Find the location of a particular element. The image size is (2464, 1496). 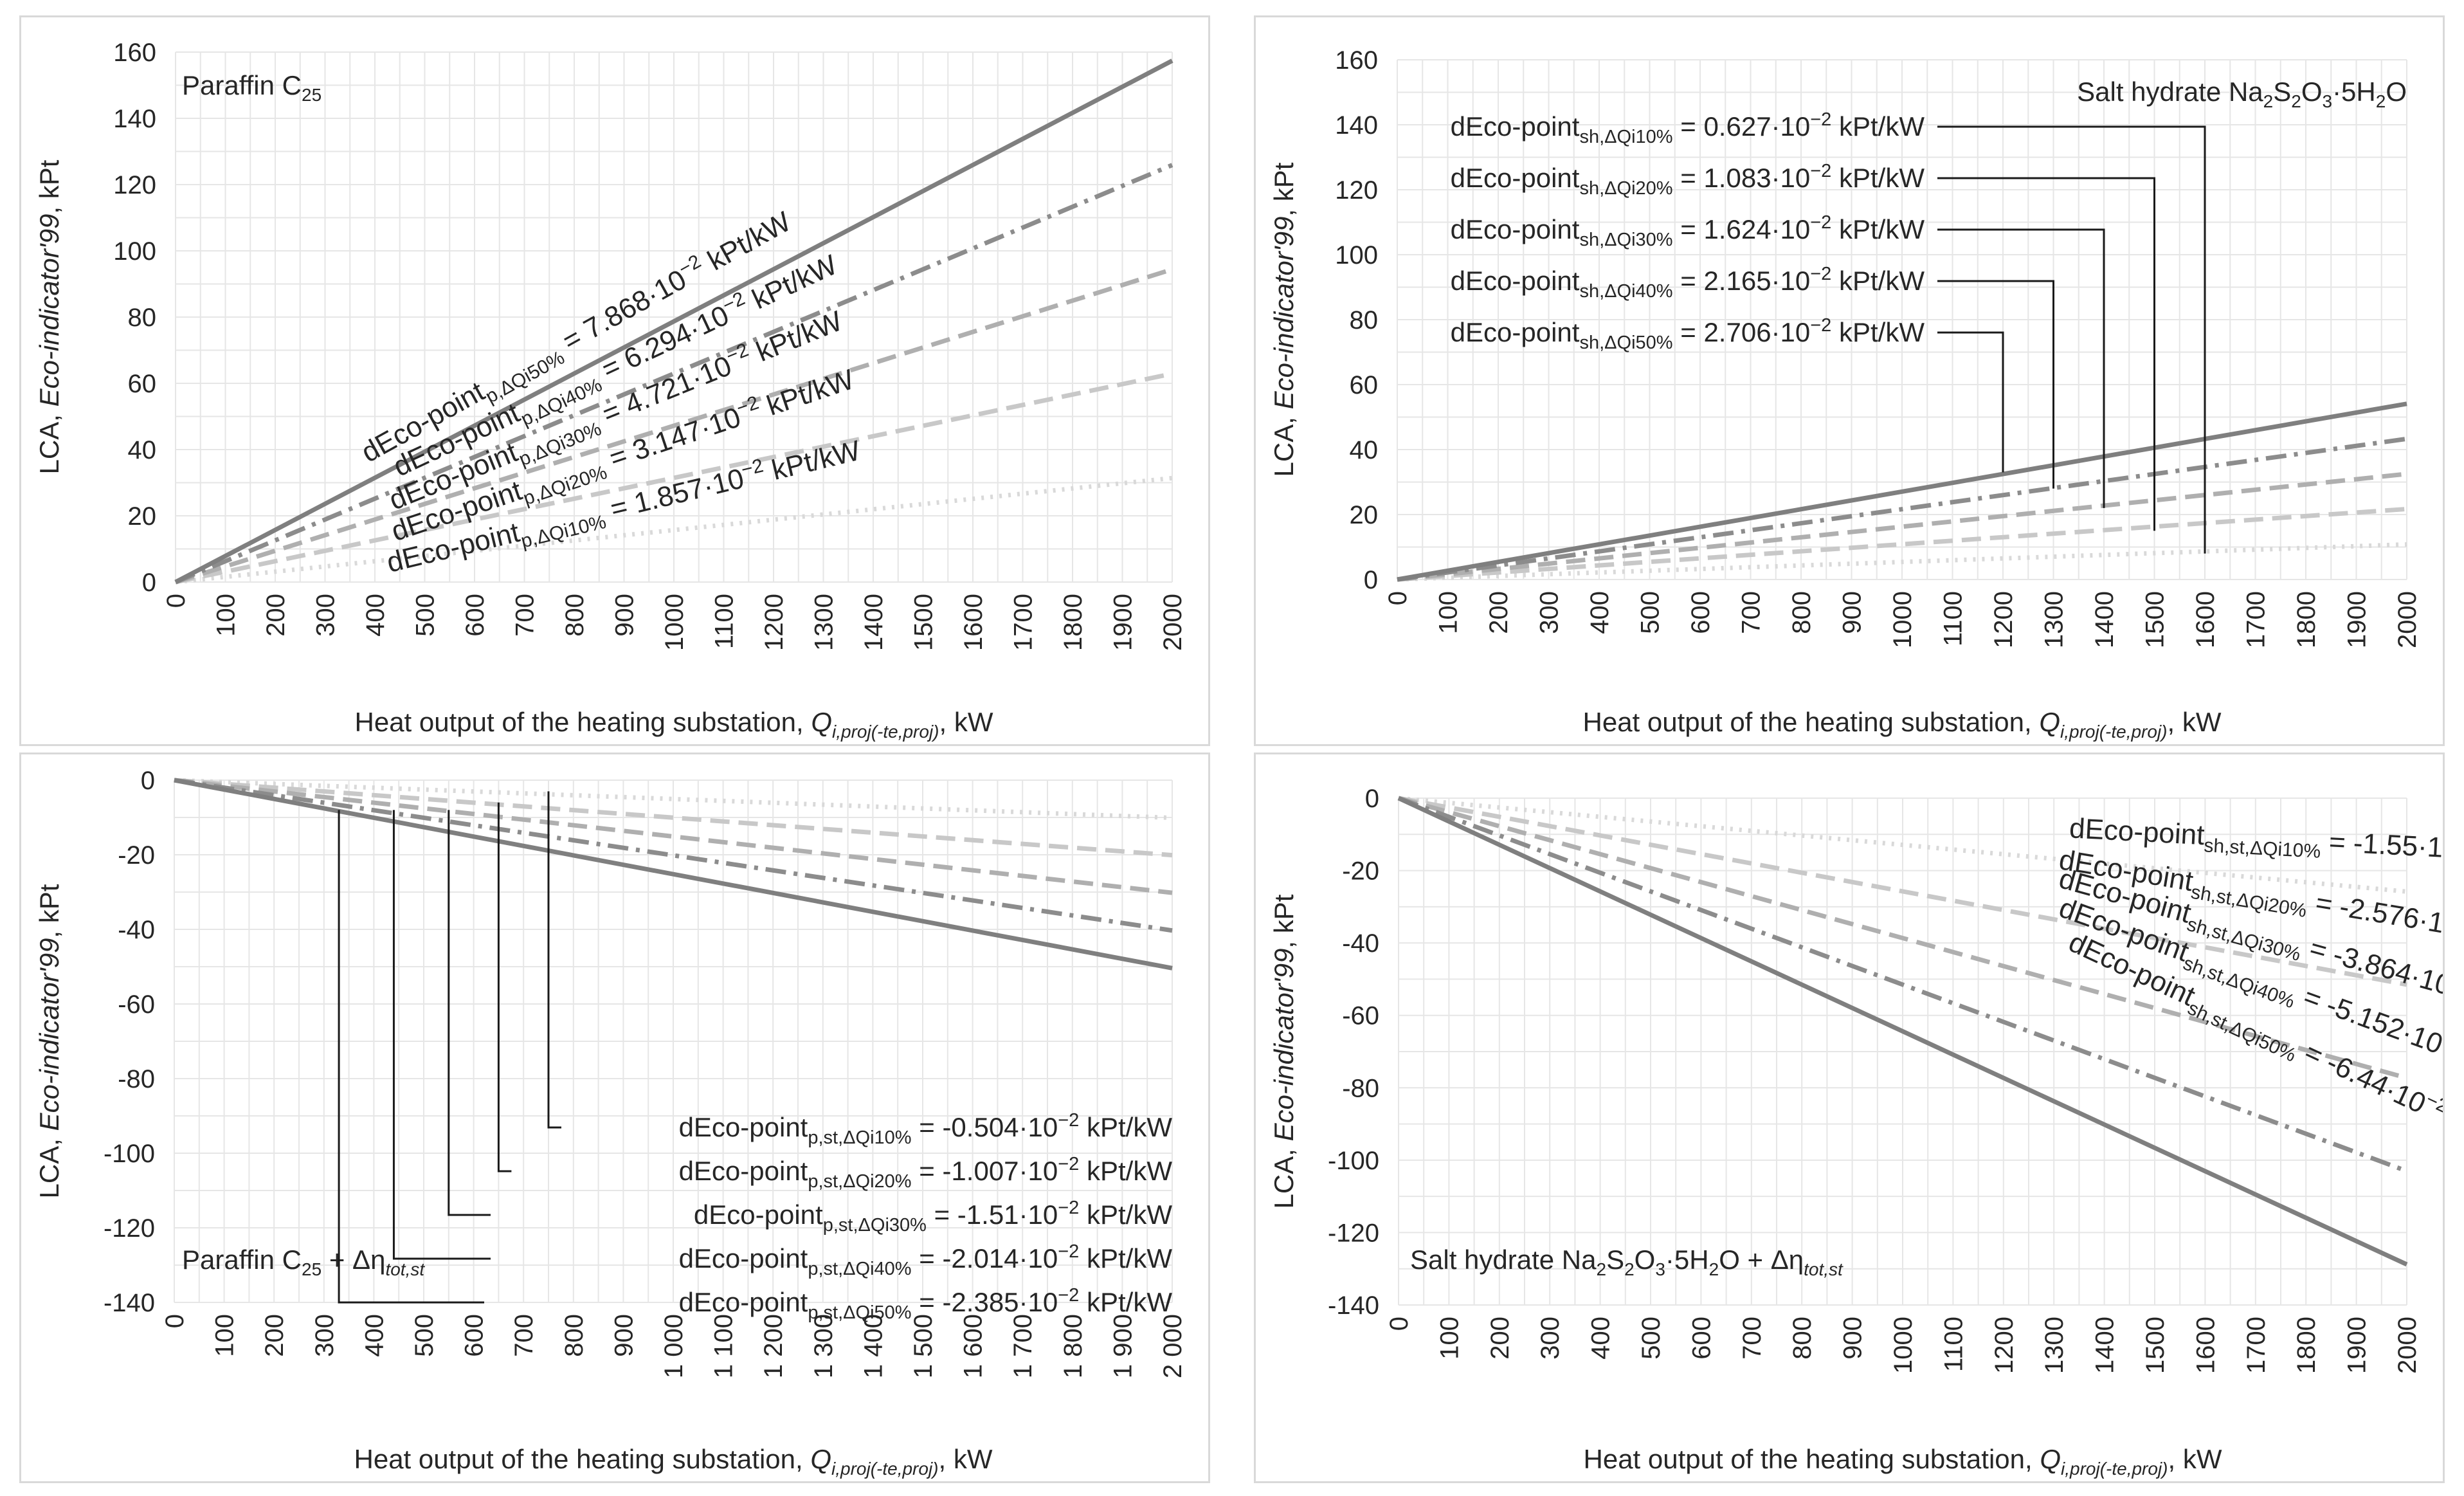

y-tick-label: -40 is located at coordinates (1360, 944).